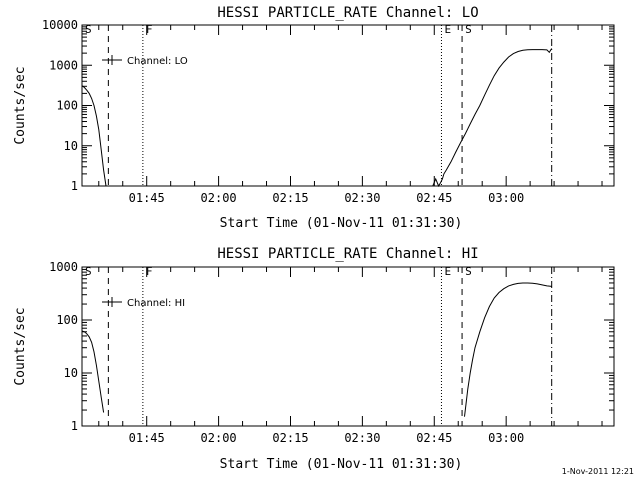 This screenshot has height=480, width=640. What do you see at coordinates (156, 303) in the screenshot?
I see `legend-label: Channel: HI` at bounding box center [156, 303].